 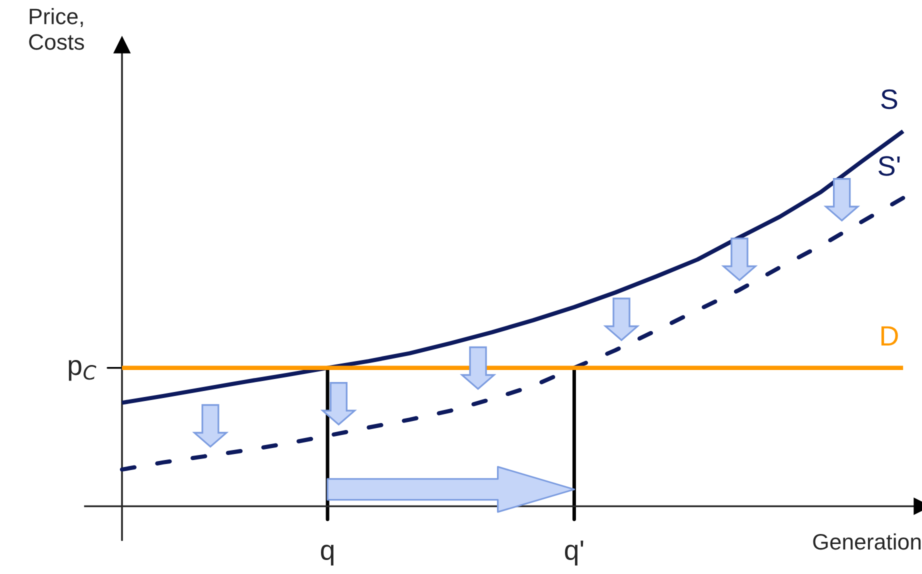 What do you see at coordinates (327, 555) in the screenshot?
I see `x-tick-label: q` at bounding box center [327, 555].